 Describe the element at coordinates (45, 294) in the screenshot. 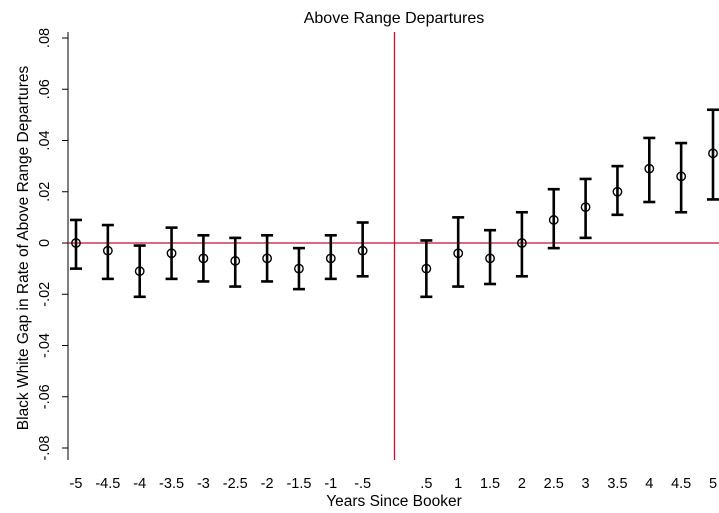

I see `y-tick-label: -.02` at that location.